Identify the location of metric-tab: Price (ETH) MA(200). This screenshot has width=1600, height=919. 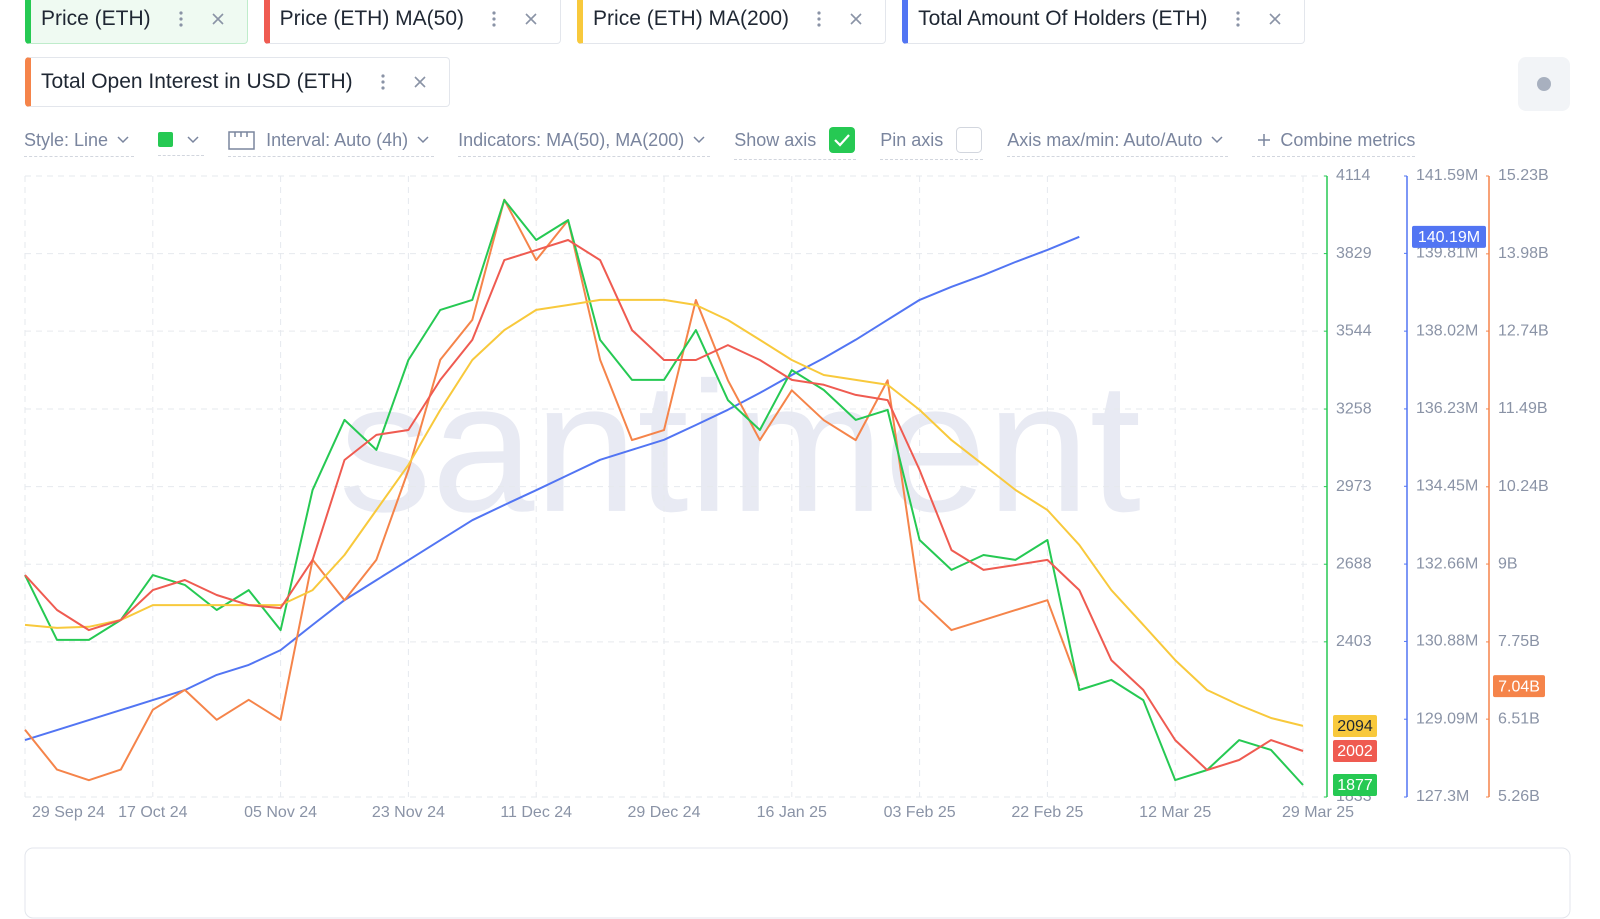
(732, 22).